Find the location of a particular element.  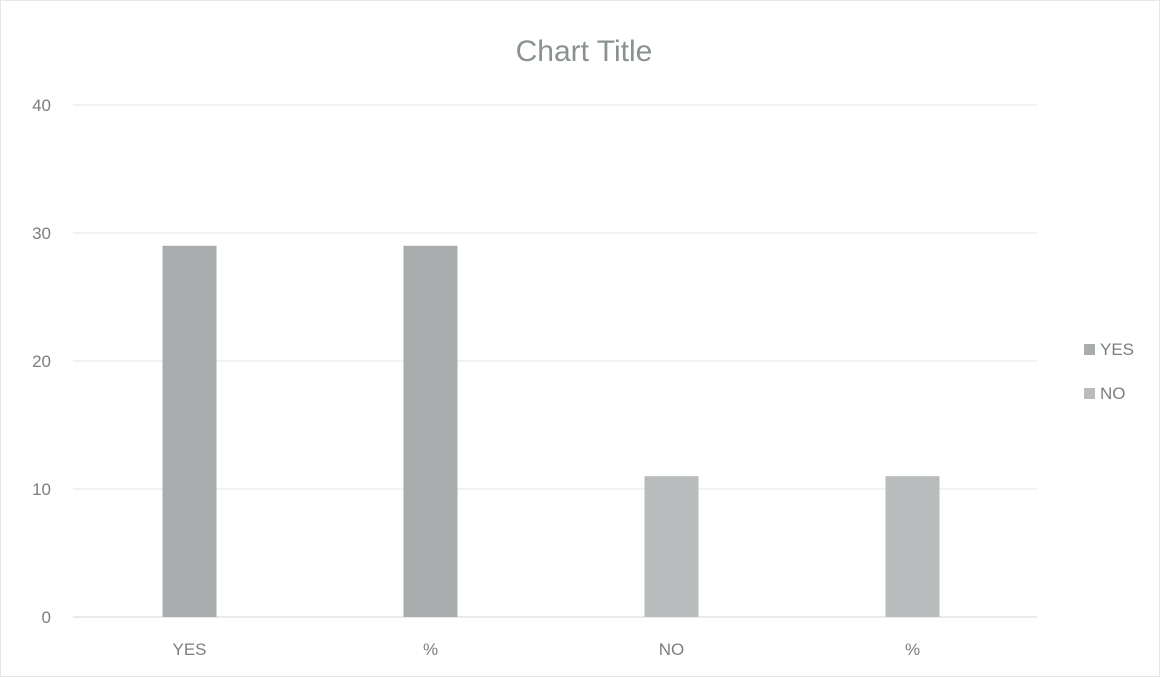

x-axis-labels: YES% NO% is located at coordinates (546, 649).